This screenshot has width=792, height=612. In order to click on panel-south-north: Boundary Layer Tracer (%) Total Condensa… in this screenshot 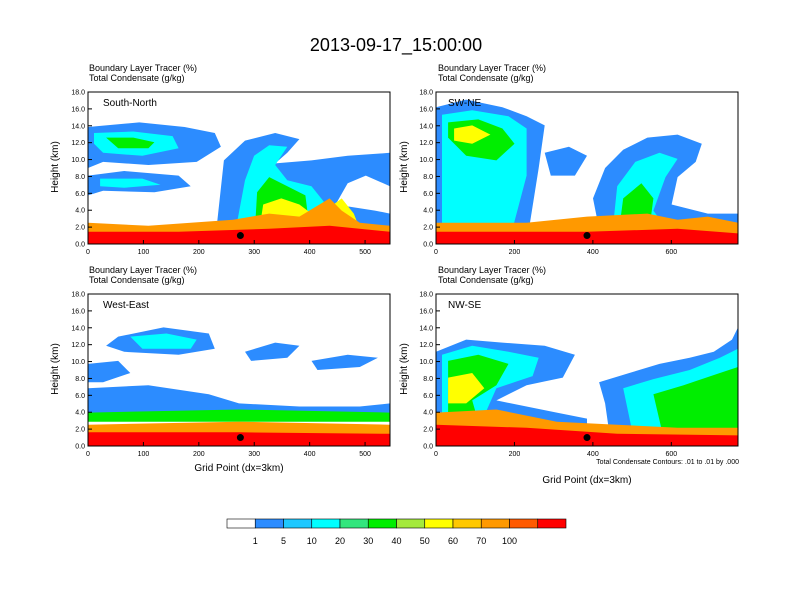, I will do `click(220, 159)`.